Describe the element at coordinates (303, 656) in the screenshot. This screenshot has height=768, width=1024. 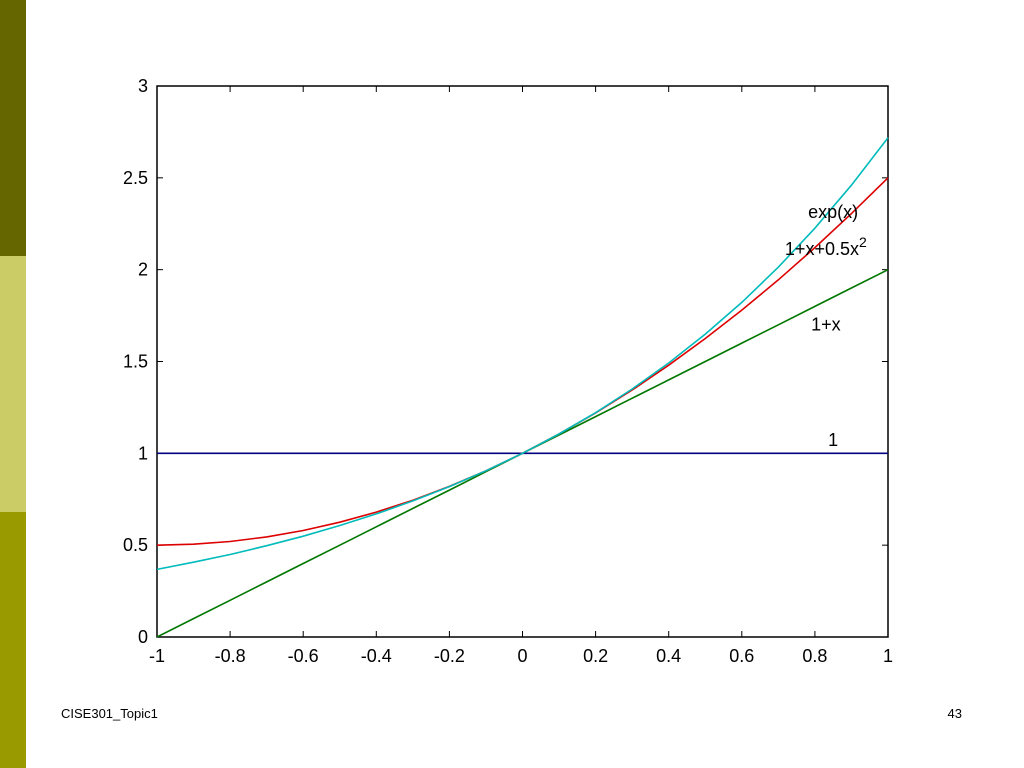
I see `x-tick-label: -0.6` at that location.